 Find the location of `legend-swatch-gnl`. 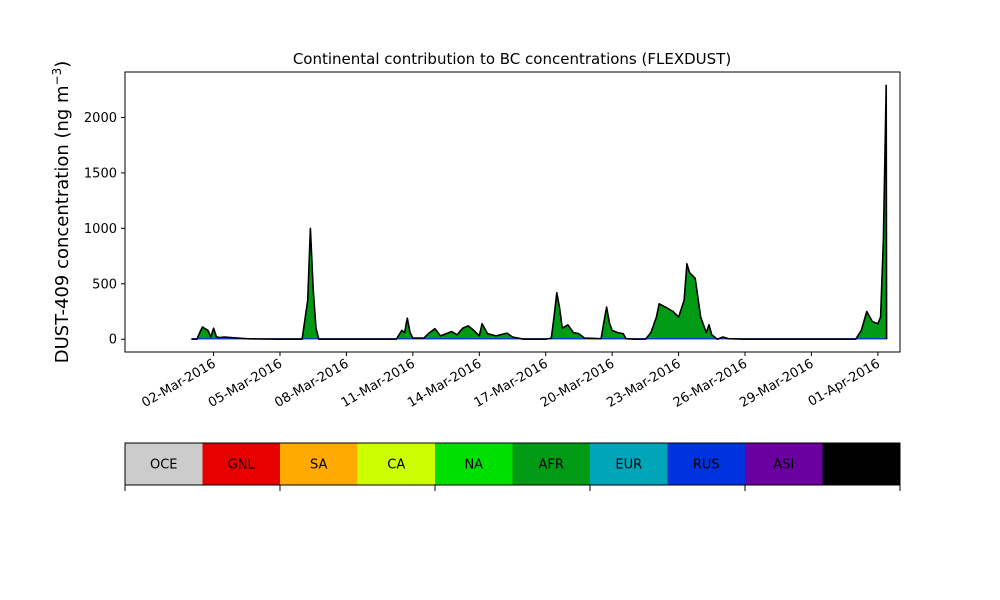

legend-swatch-gnl is located at coordinates (241, 464).